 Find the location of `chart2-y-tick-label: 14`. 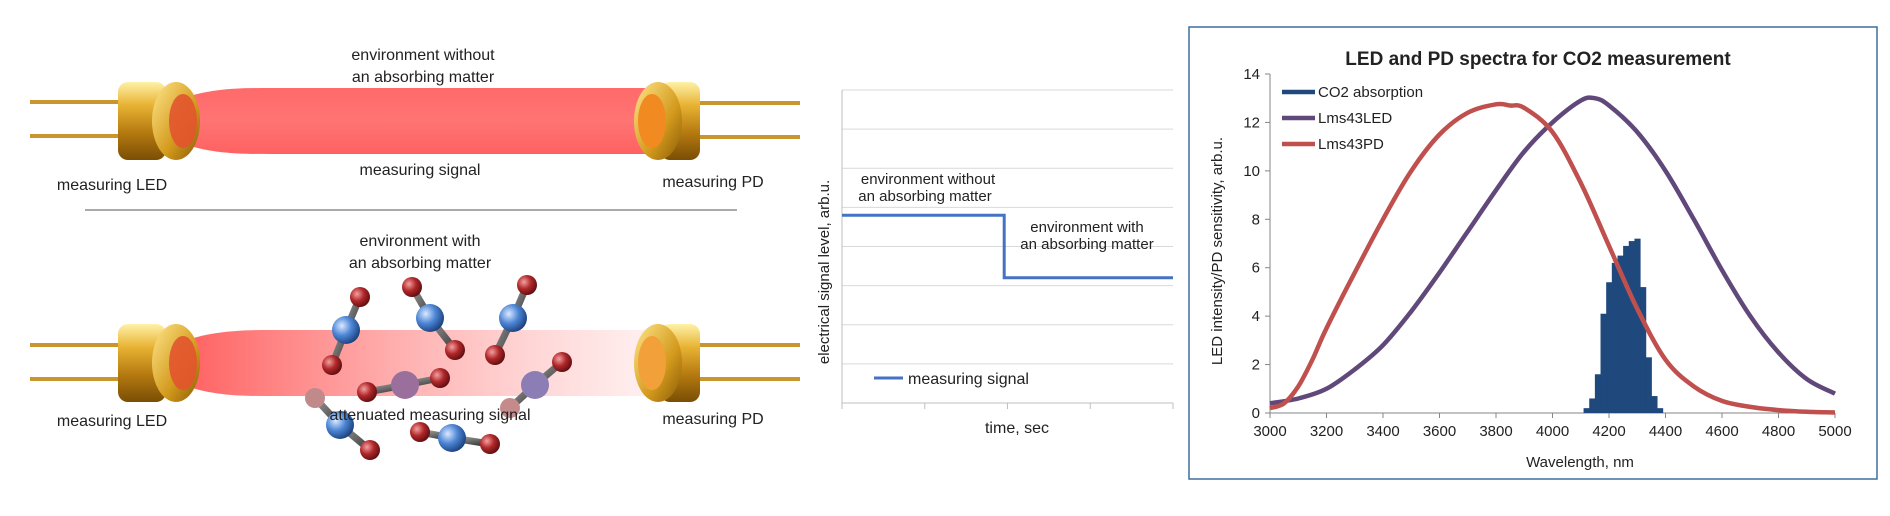

chart2-y-tick-label: 14 is located at coordinates (1251, 74).